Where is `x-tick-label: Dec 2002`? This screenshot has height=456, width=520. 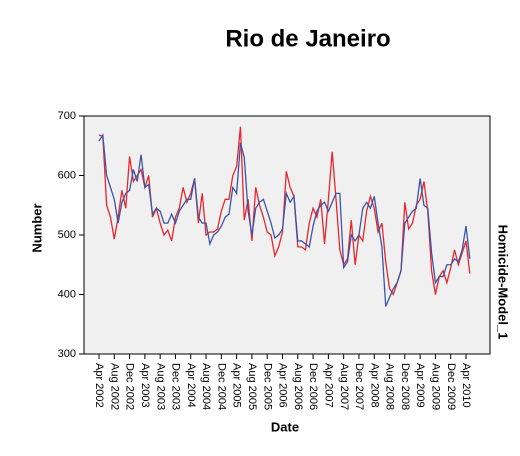
x-tick-label: Dec 2002 is located at coordinates (130, 386).